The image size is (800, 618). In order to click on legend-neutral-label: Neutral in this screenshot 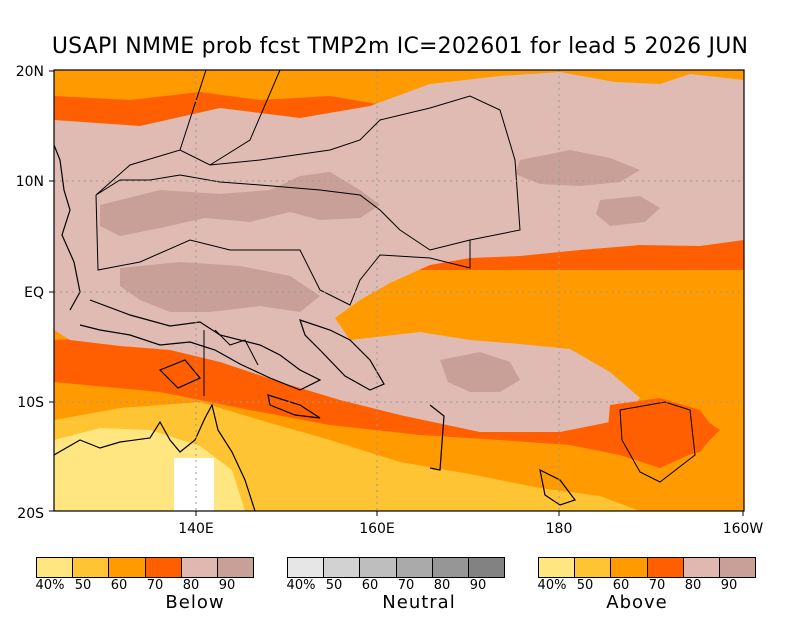, I will do `click(419, 602)`.